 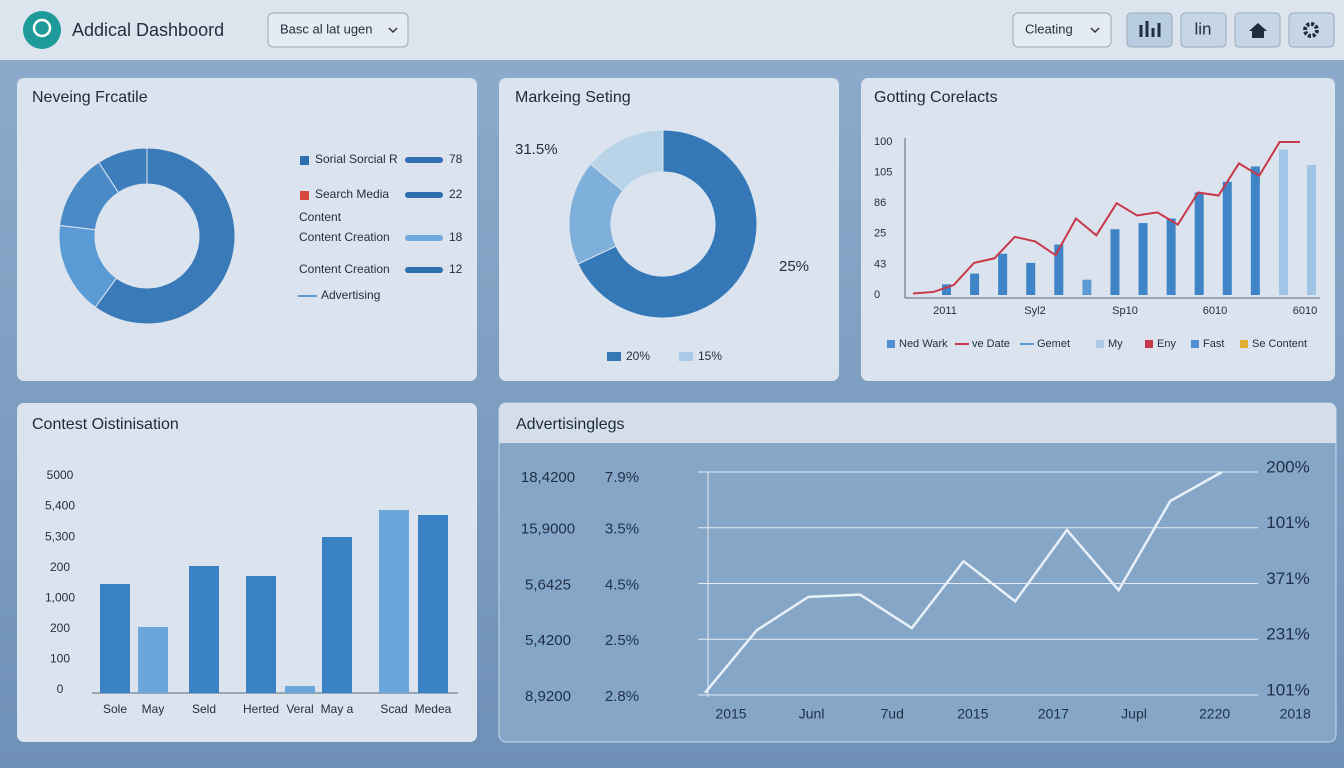 What do you see at coordinates (1215, 311) in the screenshot?
I see `x-tick-label: 6010` at bounding box center [1215, 311].